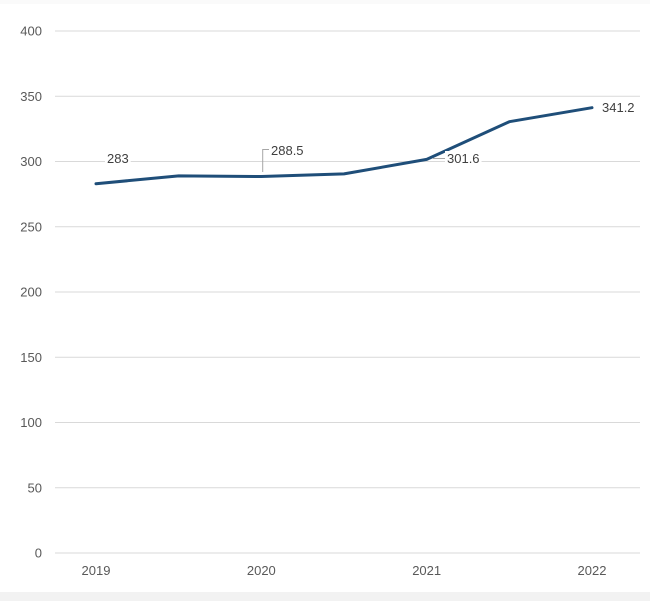  I want to click on y-tick-label: 350, so click(31, 96).